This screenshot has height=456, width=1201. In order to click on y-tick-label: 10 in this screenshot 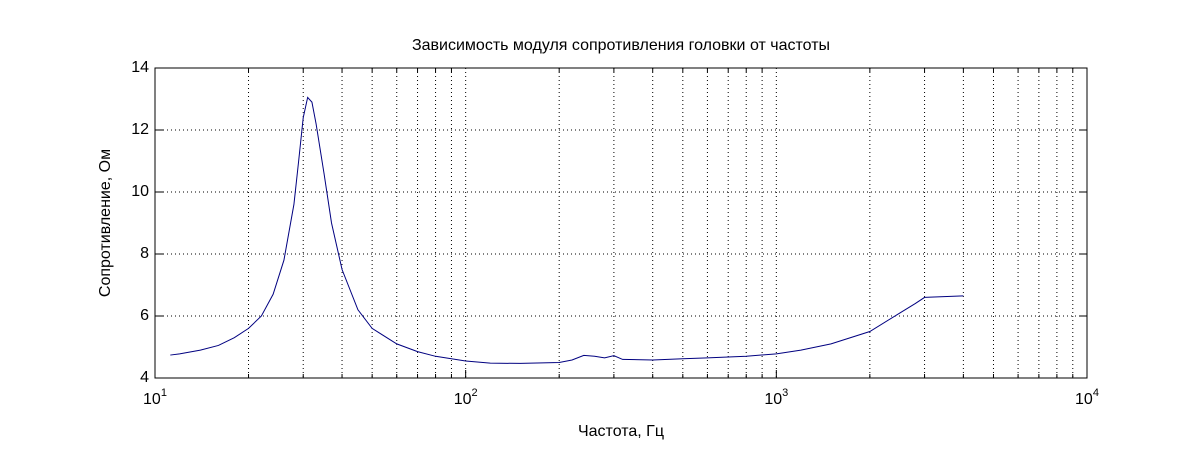, I will do `click(140, 191)`.